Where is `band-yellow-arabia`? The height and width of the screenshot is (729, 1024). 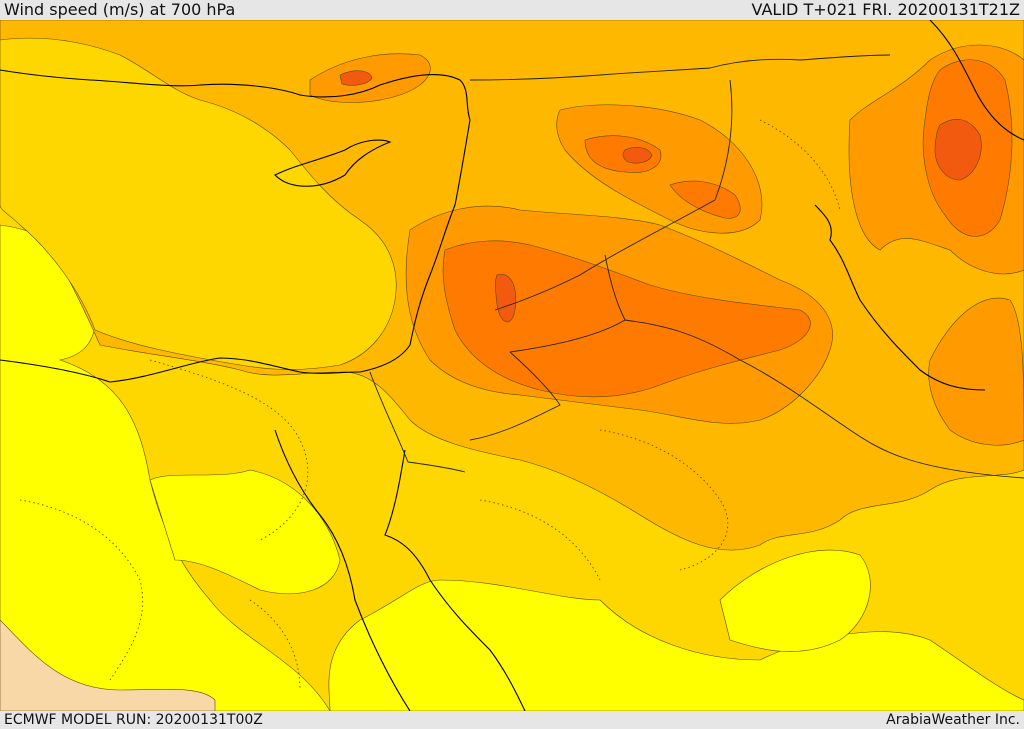
band-yellow-arabia is located at coordinates (795, 600).